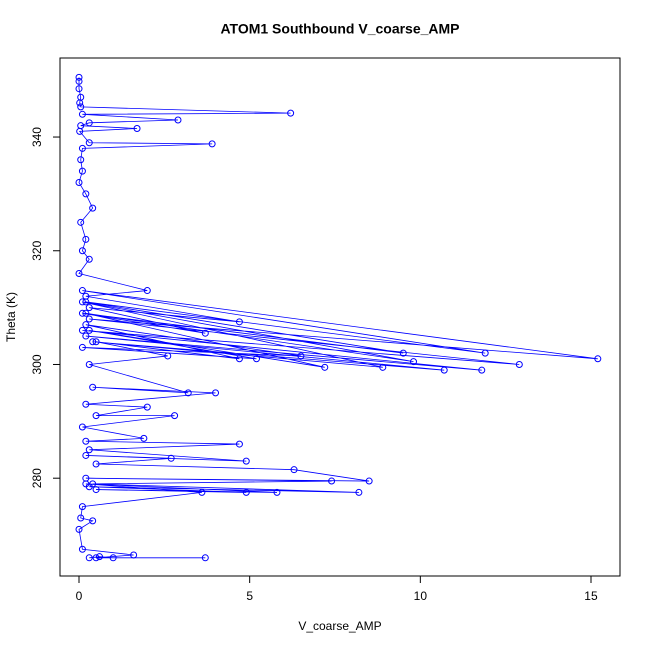 This screenshot has height=655, width=650. What do you see at coordinates (339, 29) in the screenshot?
I see `chart-title: ATOM1 Southbound V_coarse_AMP` at bounding box center [339, 29].